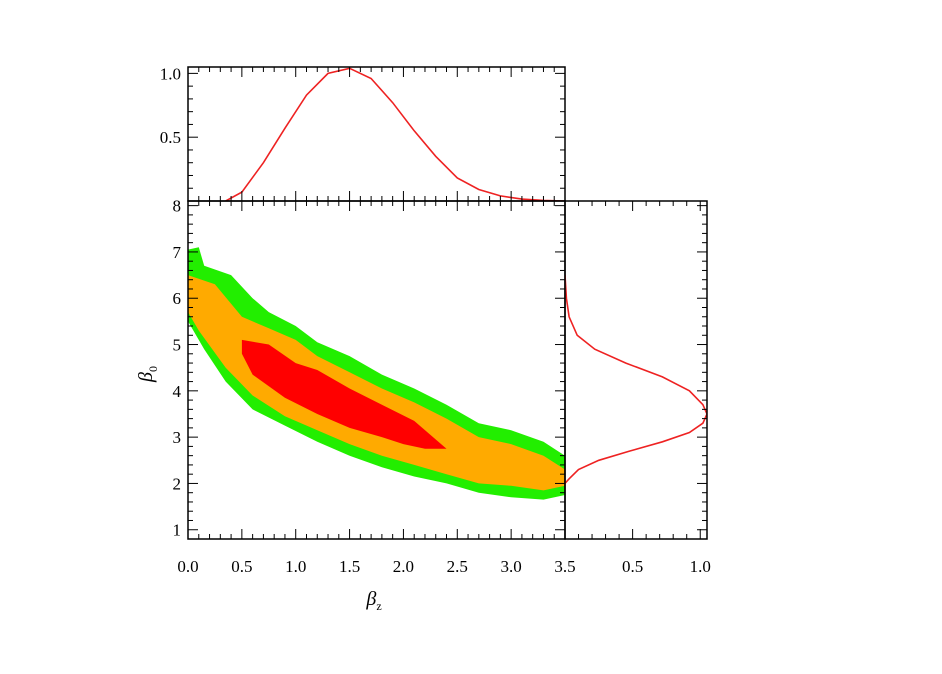 The height and width of the screenshot is (674, 942). What do you see at coordinates (177, 206) in the screenshot?
I see `y-tick-label: 8` at bounding box center [177, 206].